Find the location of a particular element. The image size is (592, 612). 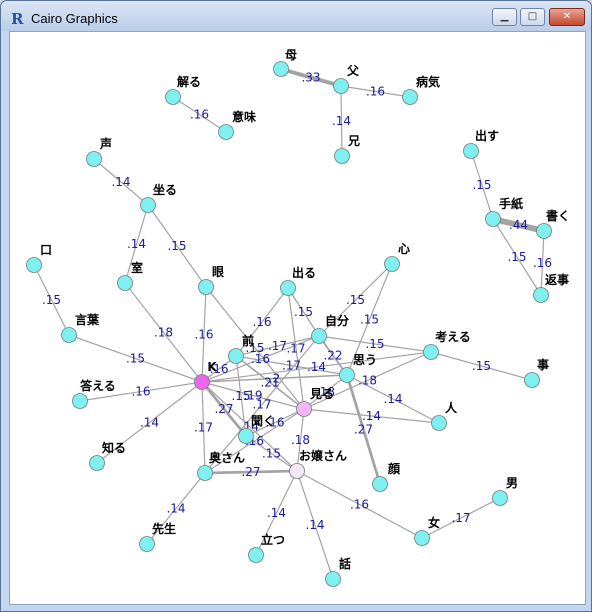

node-miru: 見る is located at coordinates (315, 401).